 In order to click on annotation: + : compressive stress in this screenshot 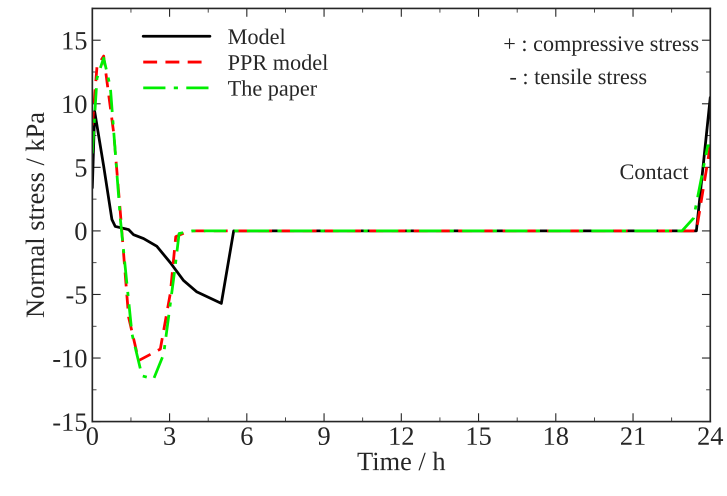, I will do `click(601, 46)`.